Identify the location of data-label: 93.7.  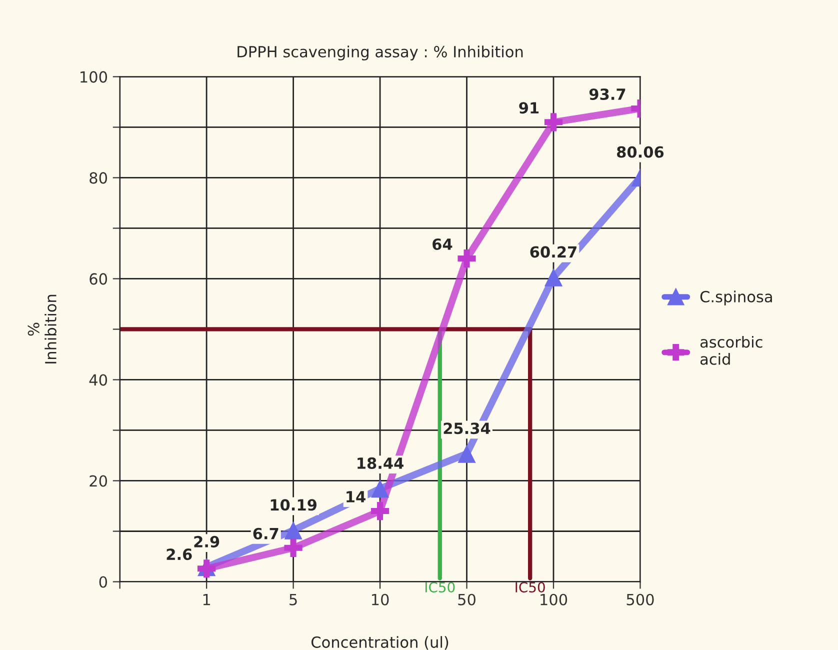
(607, 94).